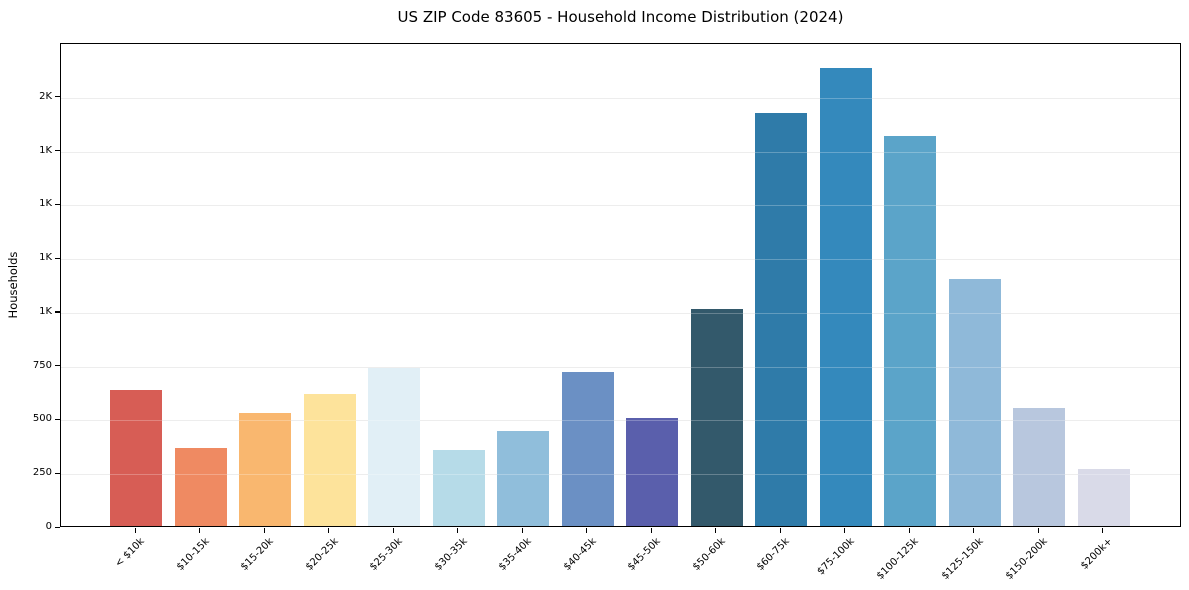 Image resolution: width=1189 pixels, height=590 pixels. What do you see at coordinates (45, 96) in the screenshot?
I see `y-tick-label: 2K` at bounding box center [45, 96].